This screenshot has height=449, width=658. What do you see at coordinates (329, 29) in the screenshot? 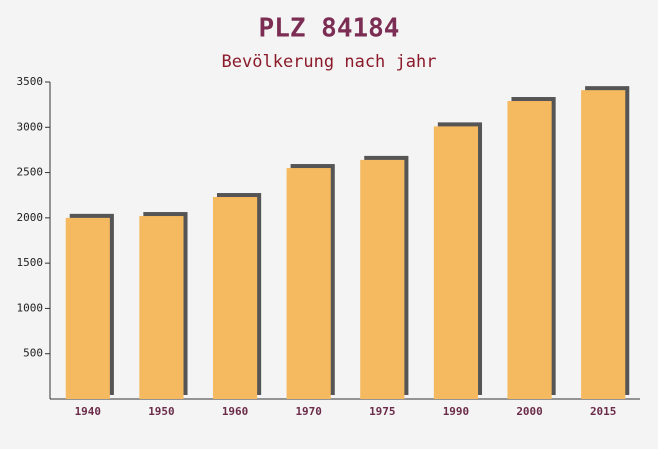
I see `chart-title: PLZ 84184` at bounding box center [329, 29].